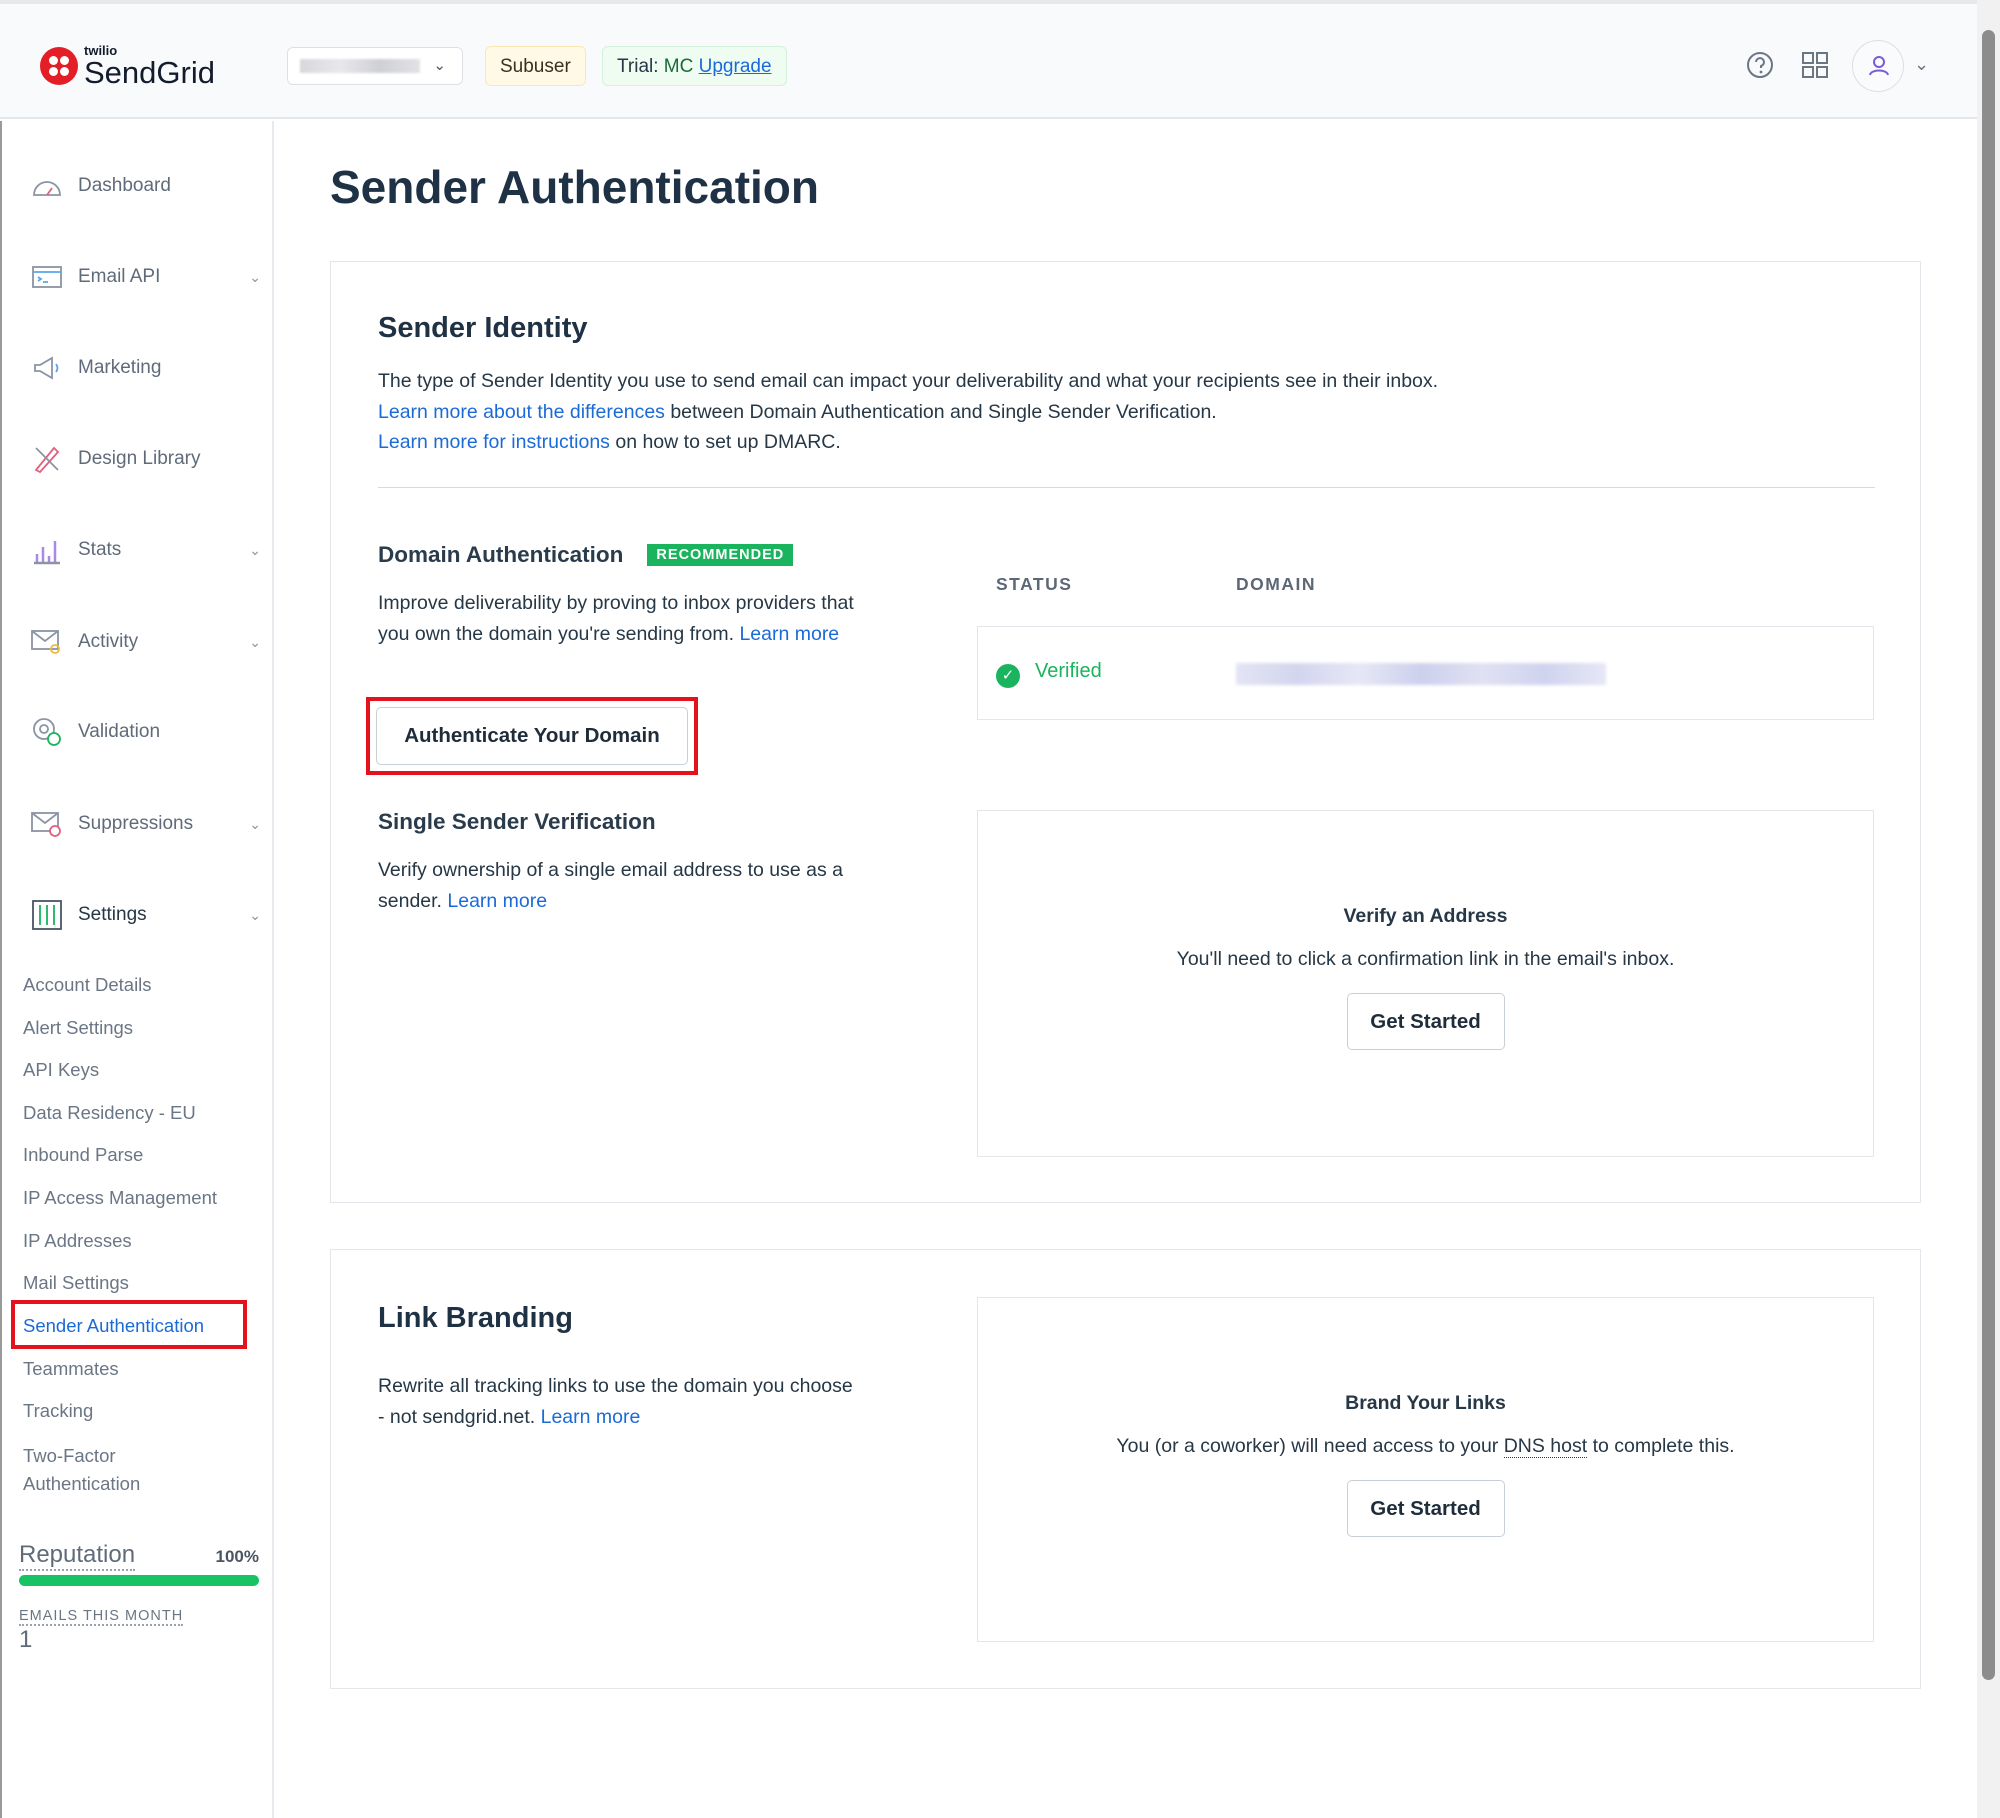 This screenshot has height=1818, width=2000. Describe the element at coordinates (532, 736) in the screenshot. I see `authenticate-domain-button: Authenticate Your Domain` at that location.